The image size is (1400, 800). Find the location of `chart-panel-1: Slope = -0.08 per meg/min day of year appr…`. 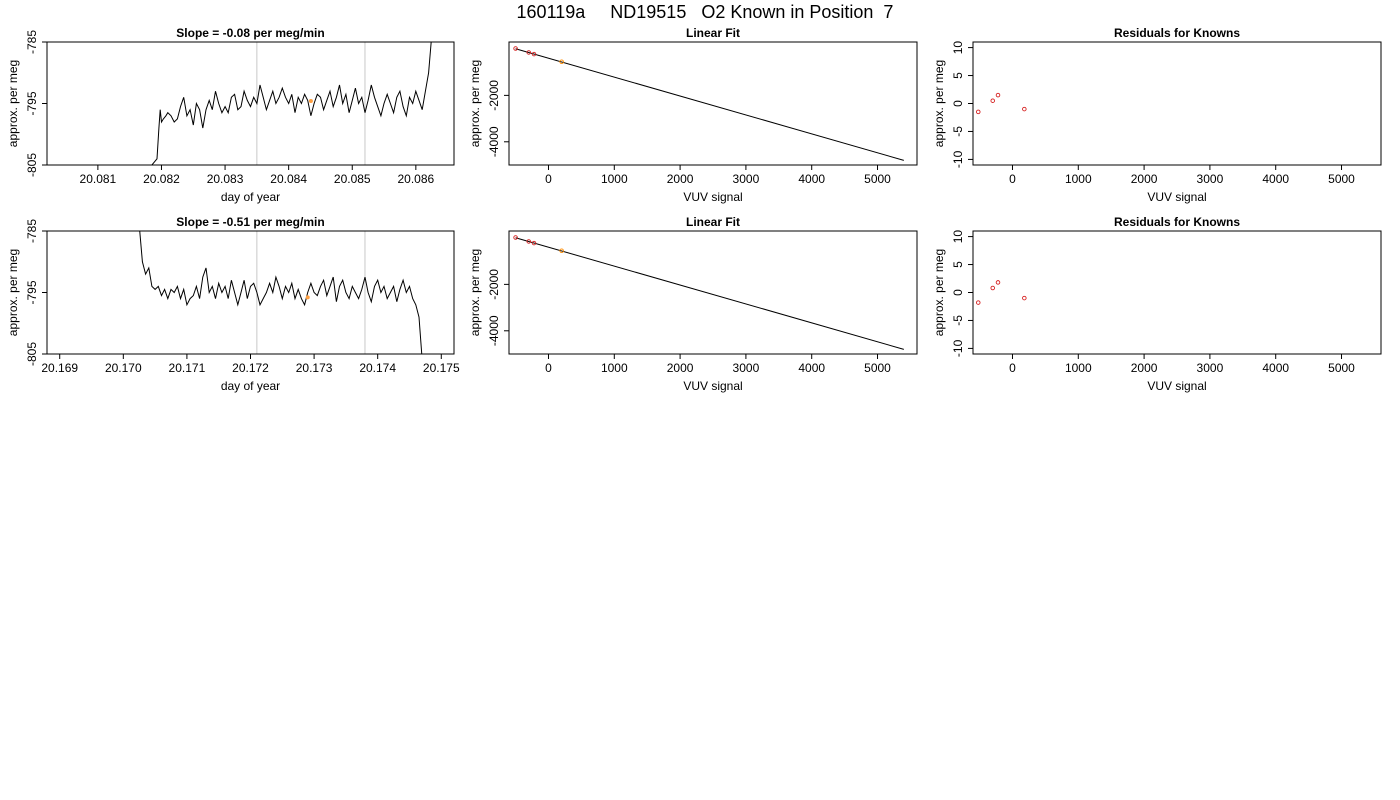

chart-panel-1: Slope = -0.08 per meg/min day of year appr… is located at coordinates (230, 115).